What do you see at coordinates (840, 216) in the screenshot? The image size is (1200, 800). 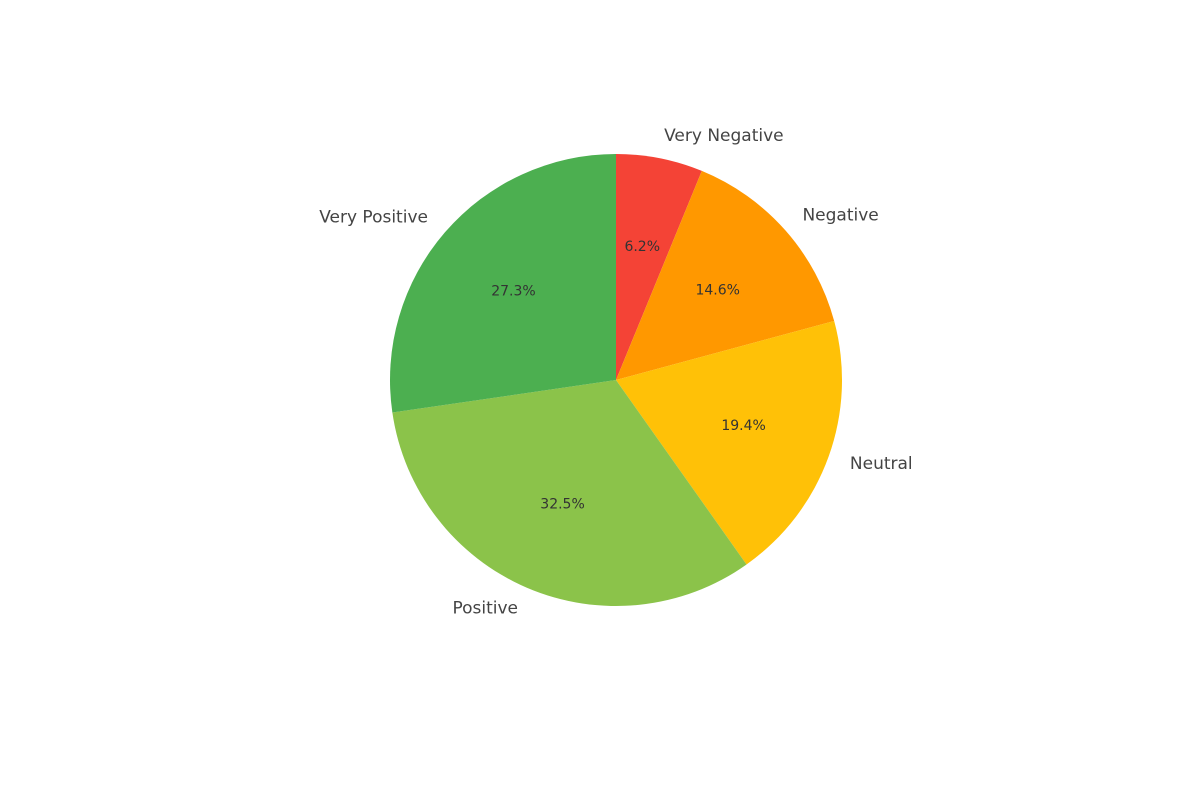 I see `category-label-negative: Negative` at bounding box center [840, 216].